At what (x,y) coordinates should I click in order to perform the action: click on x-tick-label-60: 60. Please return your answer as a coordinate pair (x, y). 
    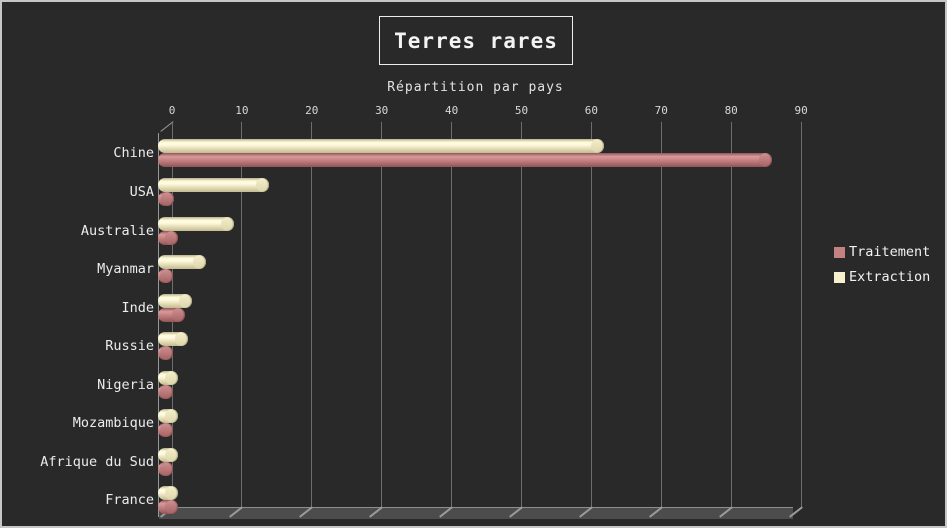
    Looking at the image, I should click on (591, 110).